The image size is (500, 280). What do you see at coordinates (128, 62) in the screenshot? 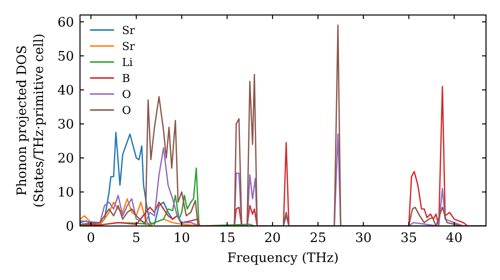
I see `legend-label: Li` at bounding box center [128, 62].